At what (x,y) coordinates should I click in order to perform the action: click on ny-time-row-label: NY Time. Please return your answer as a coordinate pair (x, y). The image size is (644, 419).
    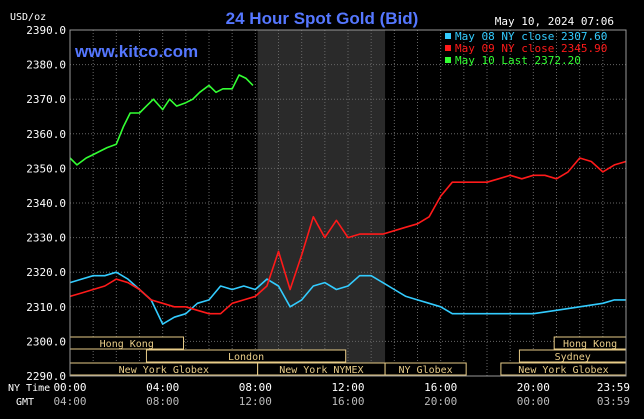
    Looking at the image, I should click on (29, 388).